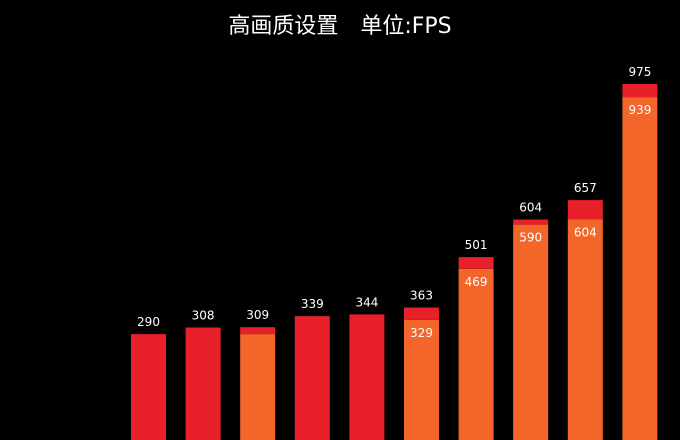  What do you see at coordinates (639, 110) in the screenshot?
I see `bar-inner-label: 939` at bounding box center [639, 110].